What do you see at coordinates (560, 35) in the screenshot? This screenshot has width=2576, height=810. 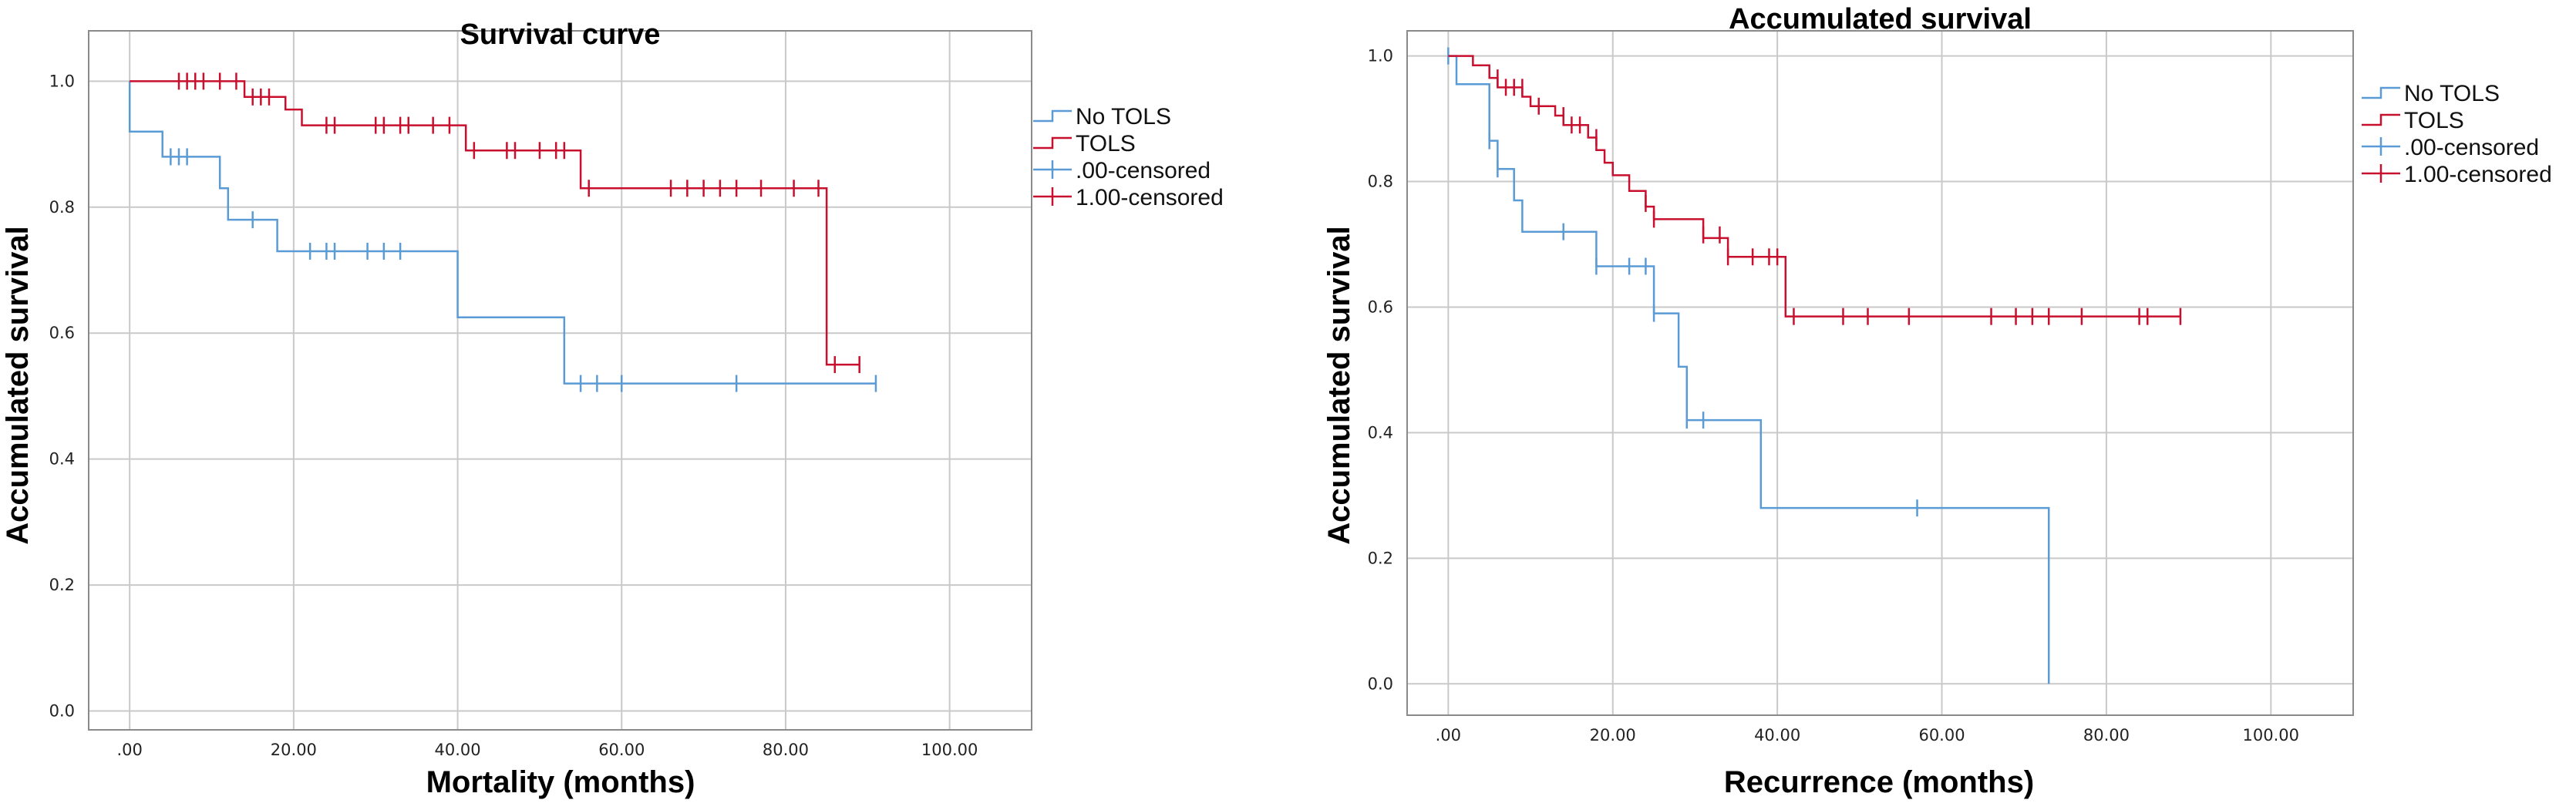 I see `chart-title: Survival curve` at bounding box center [560, 35].